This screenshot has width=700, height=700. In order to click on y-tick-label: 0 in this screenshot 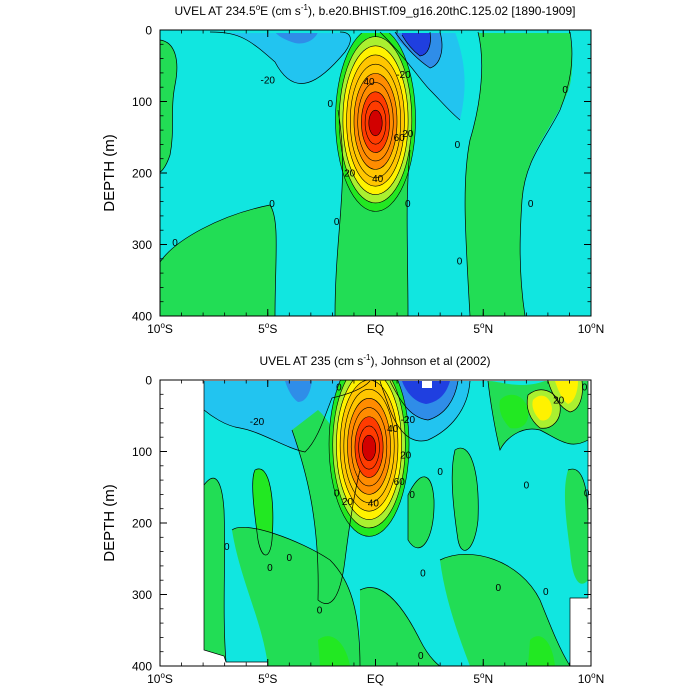, I will do `click(148, 31)`.